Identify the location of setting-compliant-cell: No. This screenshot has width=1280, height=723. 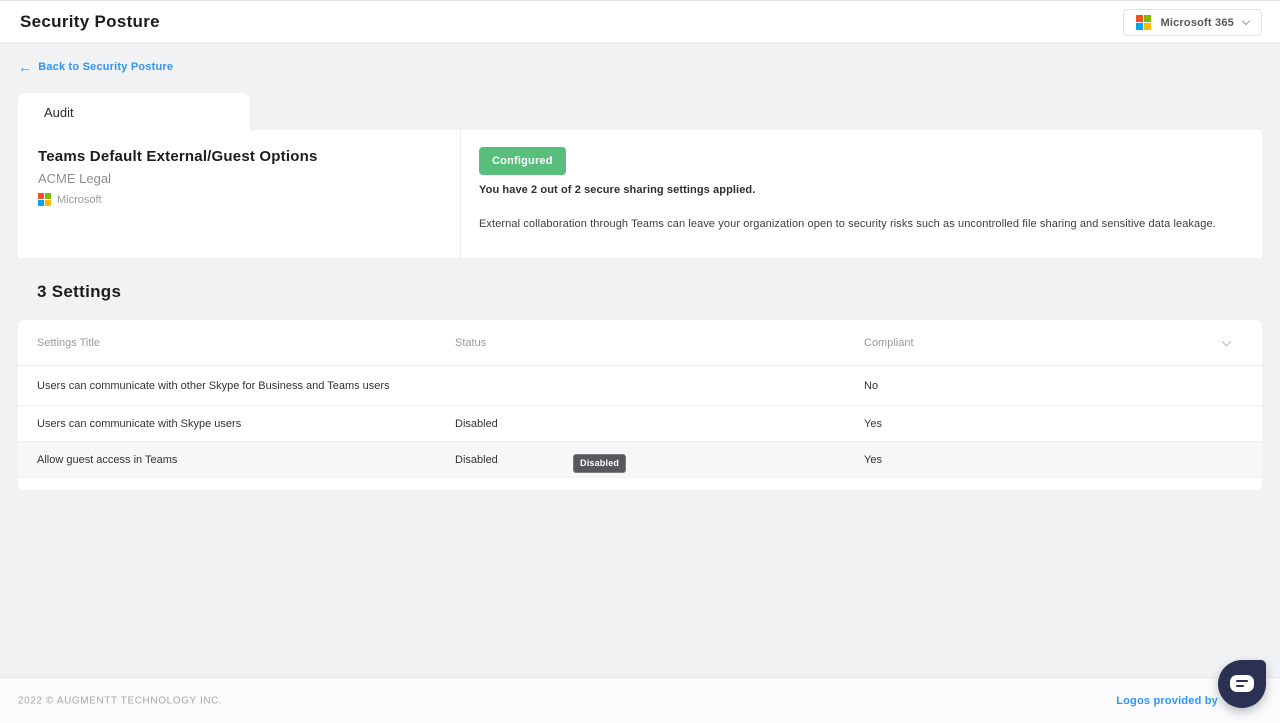
(871, 385).